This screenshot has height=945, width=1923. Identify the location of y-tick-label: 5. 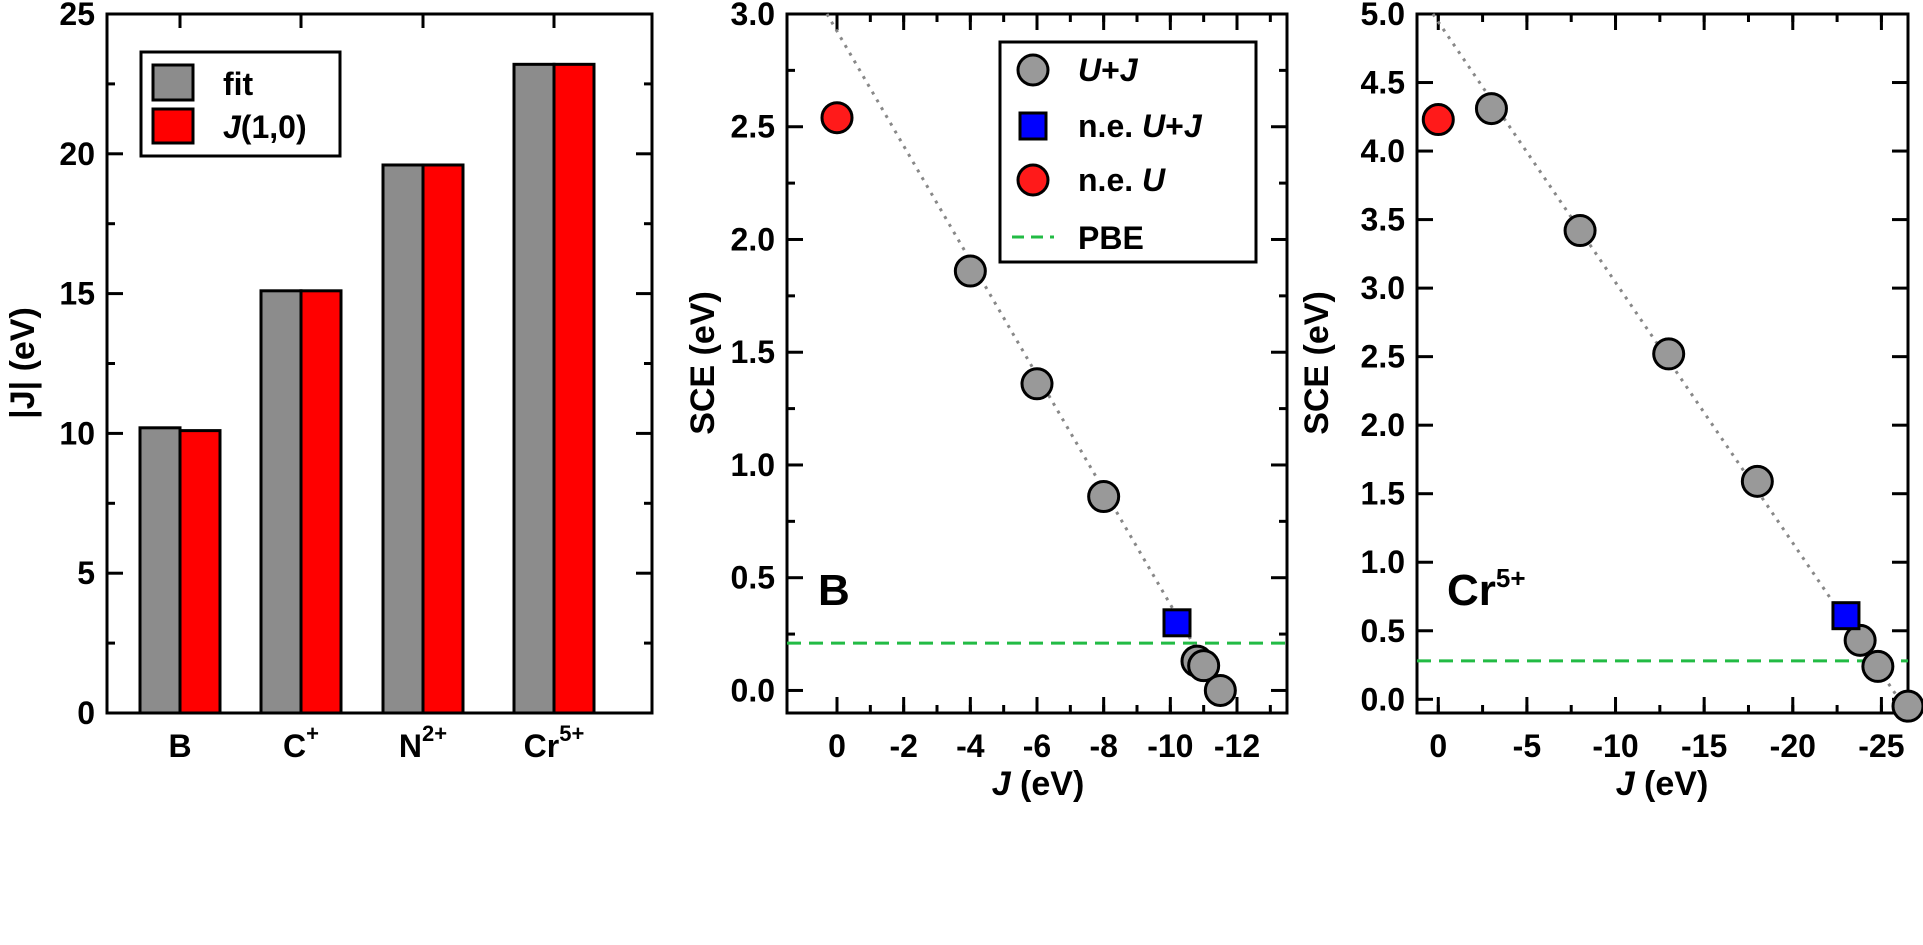
(86, 573).